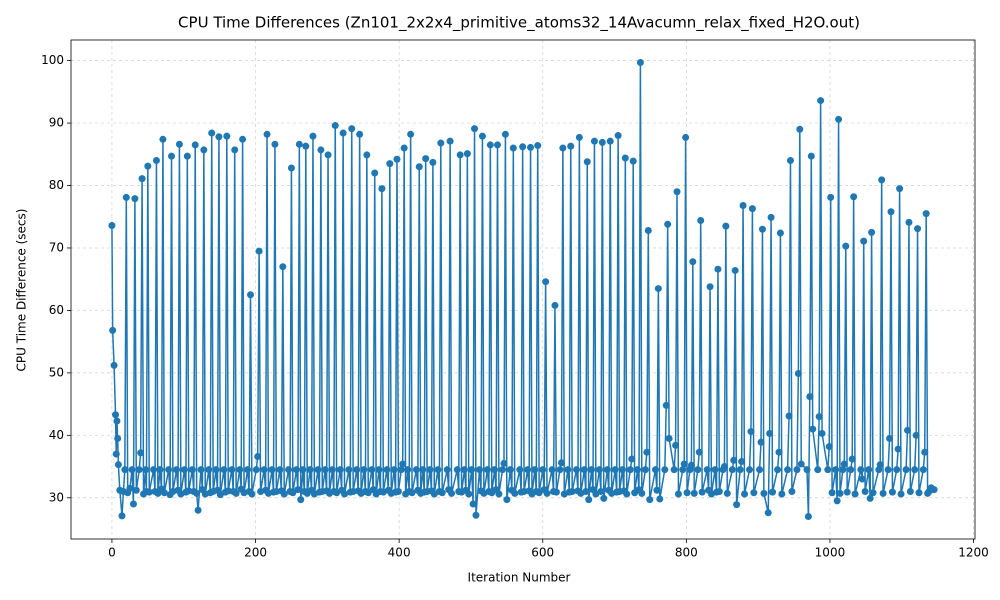  What do you see at coordinates (255, 553) in the screenshot?
I see `x-tick-label: 200` at bounding box center [255, 553].